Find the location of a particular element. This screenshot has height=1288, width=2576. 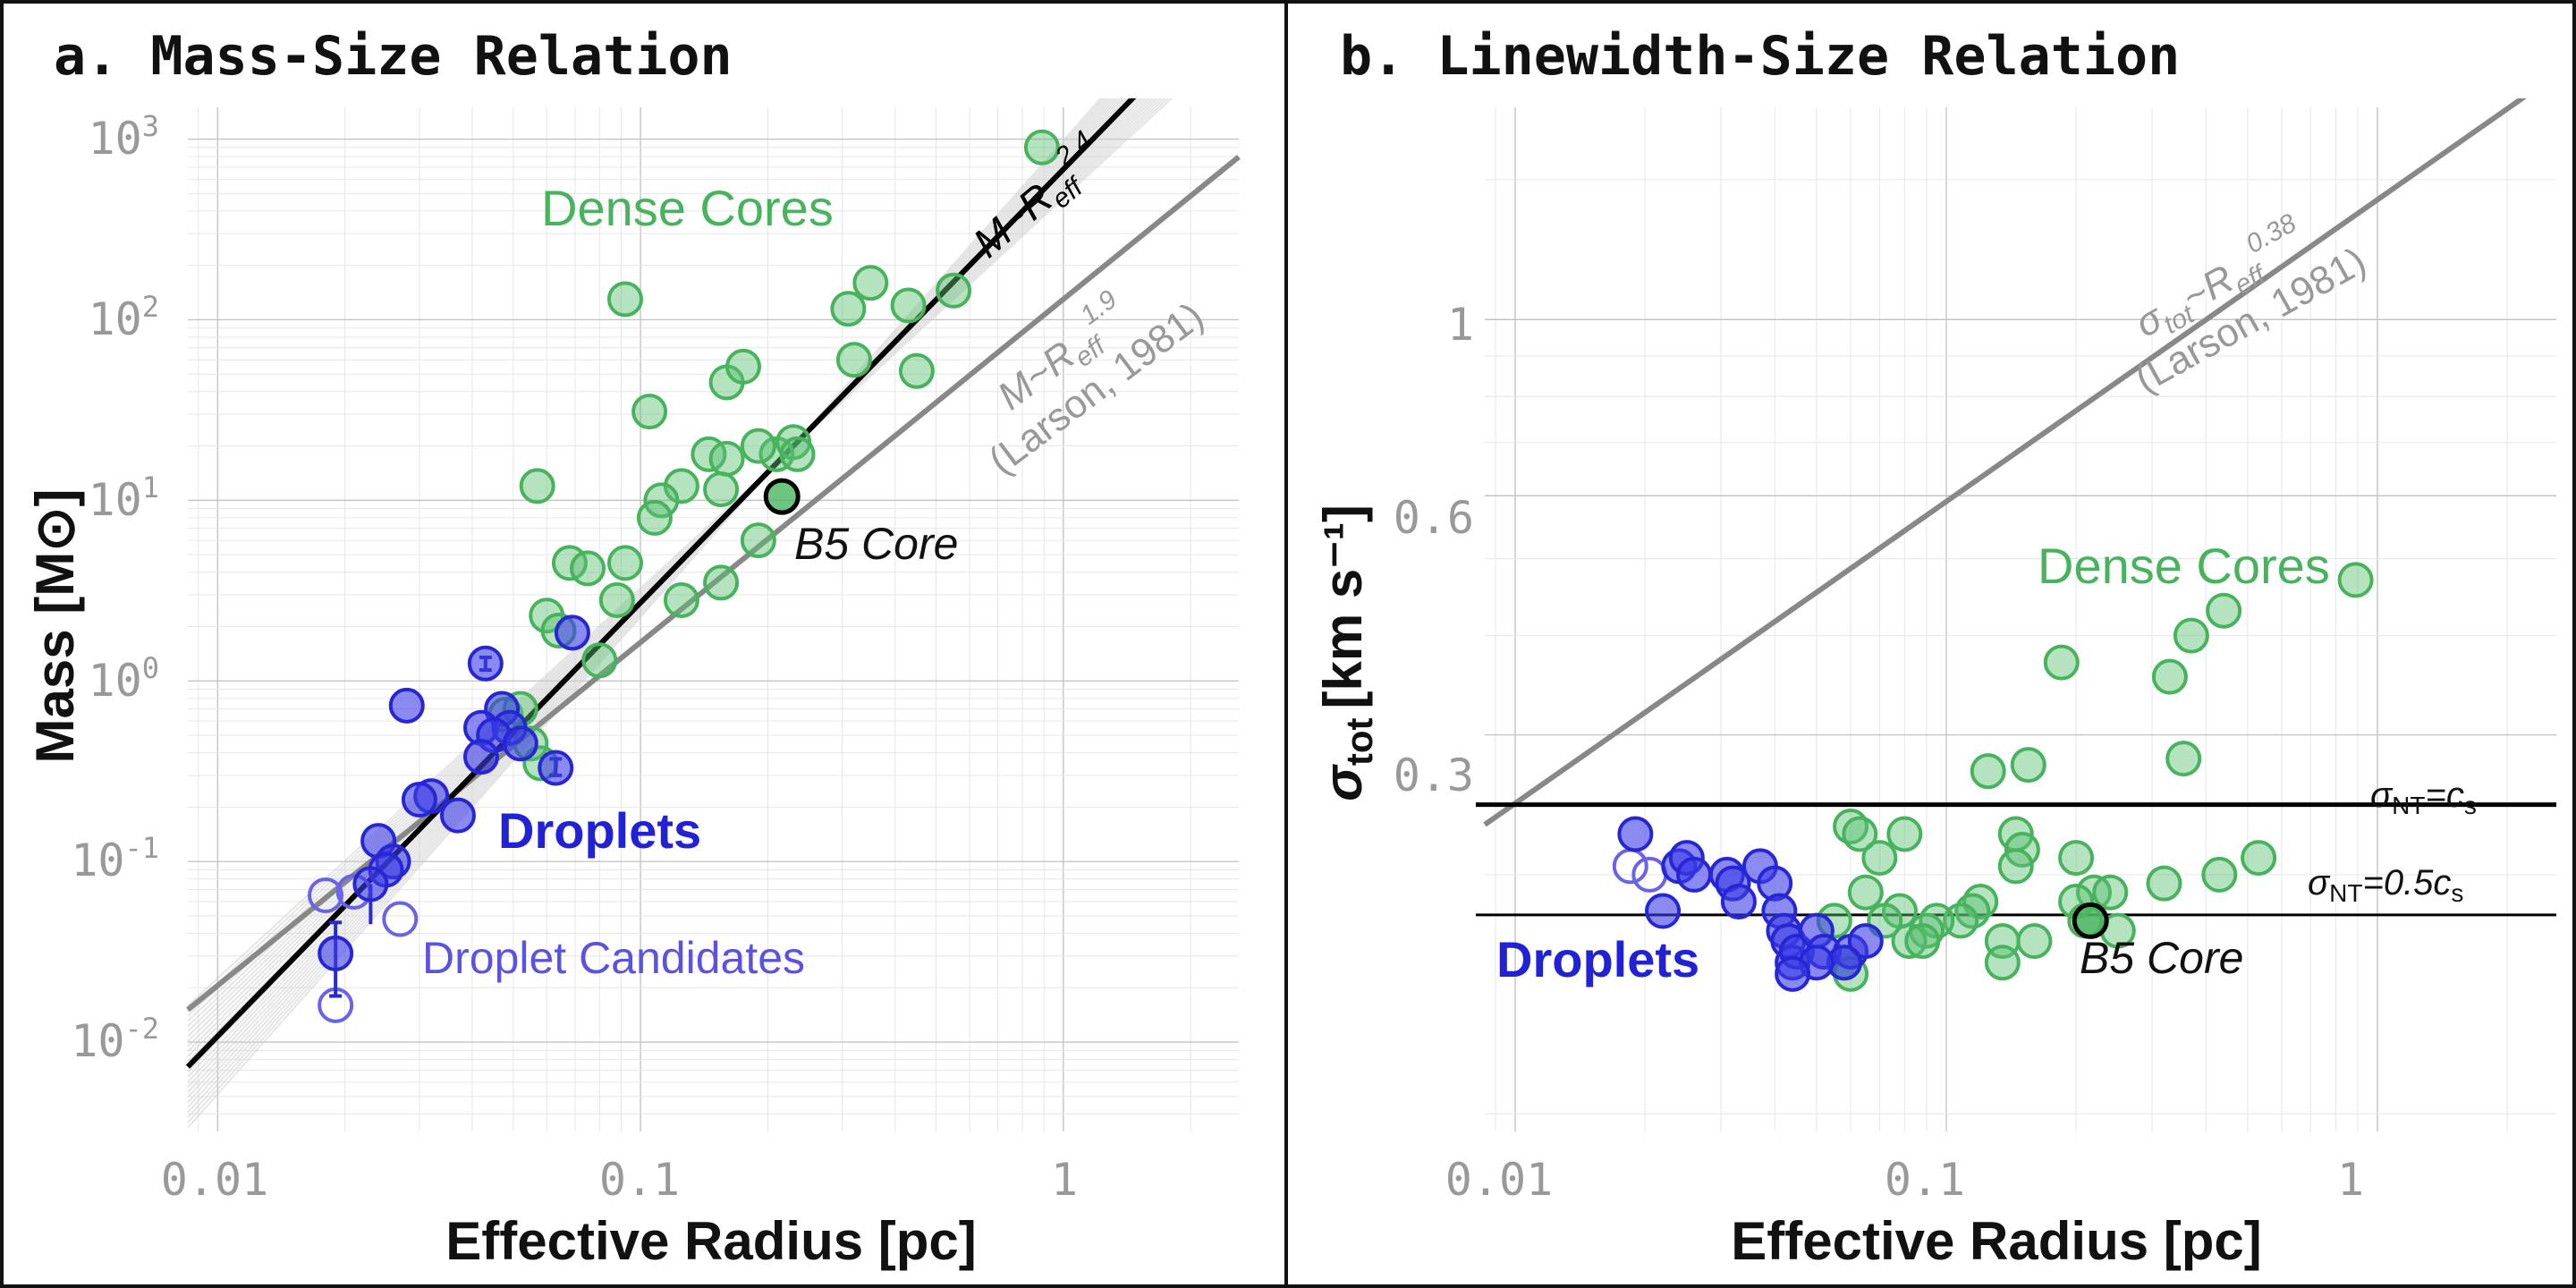

label-sigma-nt-cs: σNT=cs is located at coordinates (2423, 797).